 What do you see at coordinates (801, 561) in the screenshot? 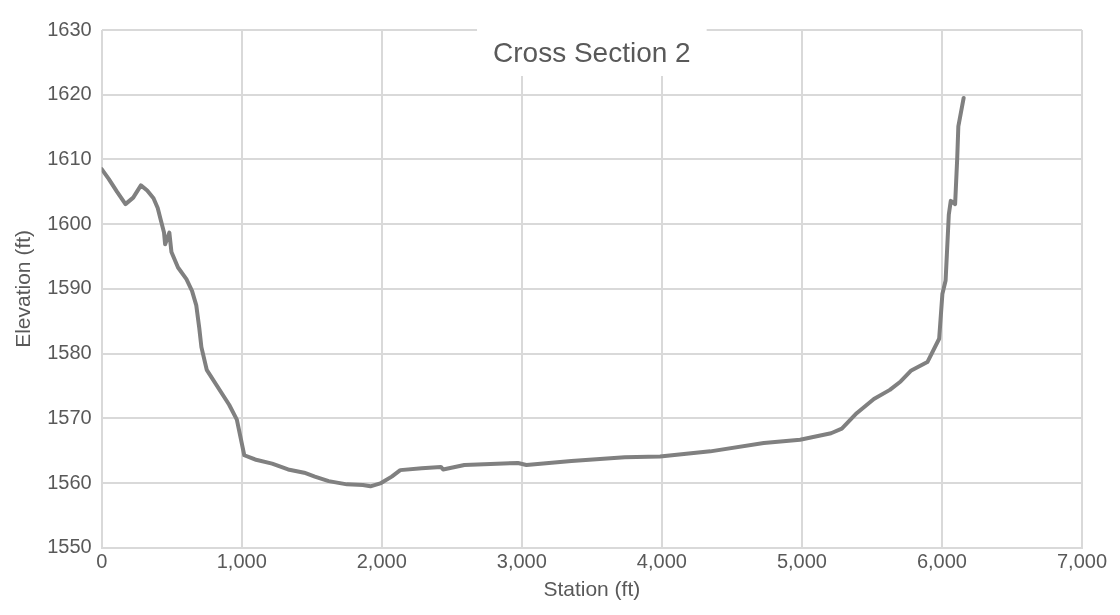
I see `x-tick-label: 5,000` at bounding box center [801, 561].